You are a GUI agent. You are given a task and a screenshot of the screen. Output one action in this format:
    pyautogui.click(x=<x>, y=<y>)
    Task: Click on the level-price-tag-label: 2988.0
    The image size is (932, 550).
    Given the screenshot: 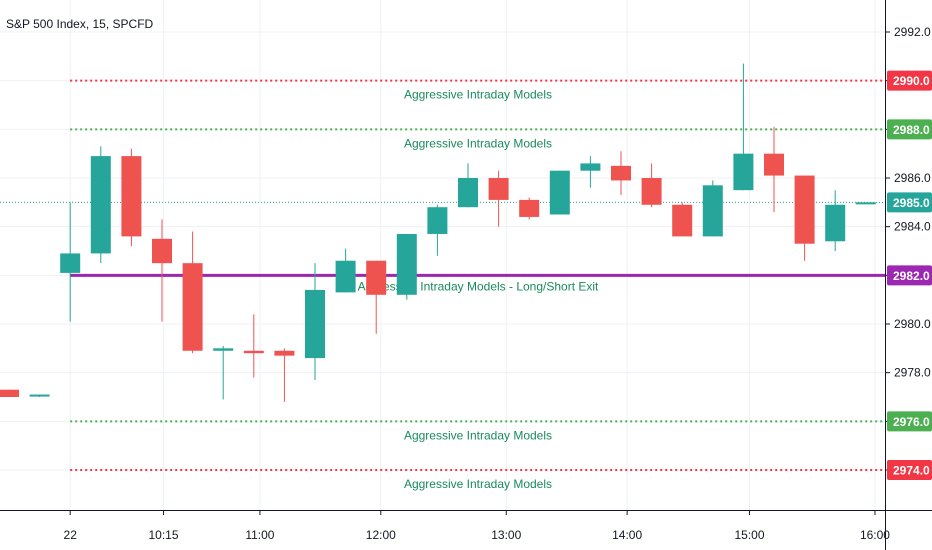 What is the action you would take?
    pyautogui.click(x=911, y=130)
    